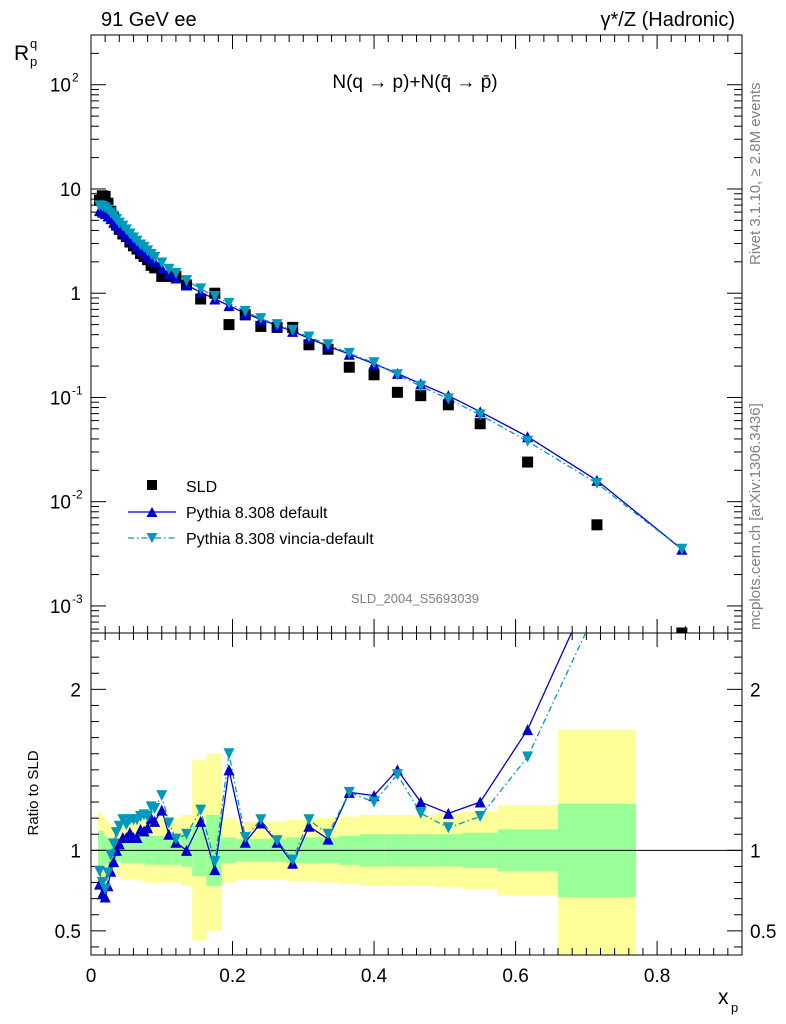 The width and height of the screenshot is (786, 1024). I want to click on y-tick-label-exponent: 2, so click(75, 78).